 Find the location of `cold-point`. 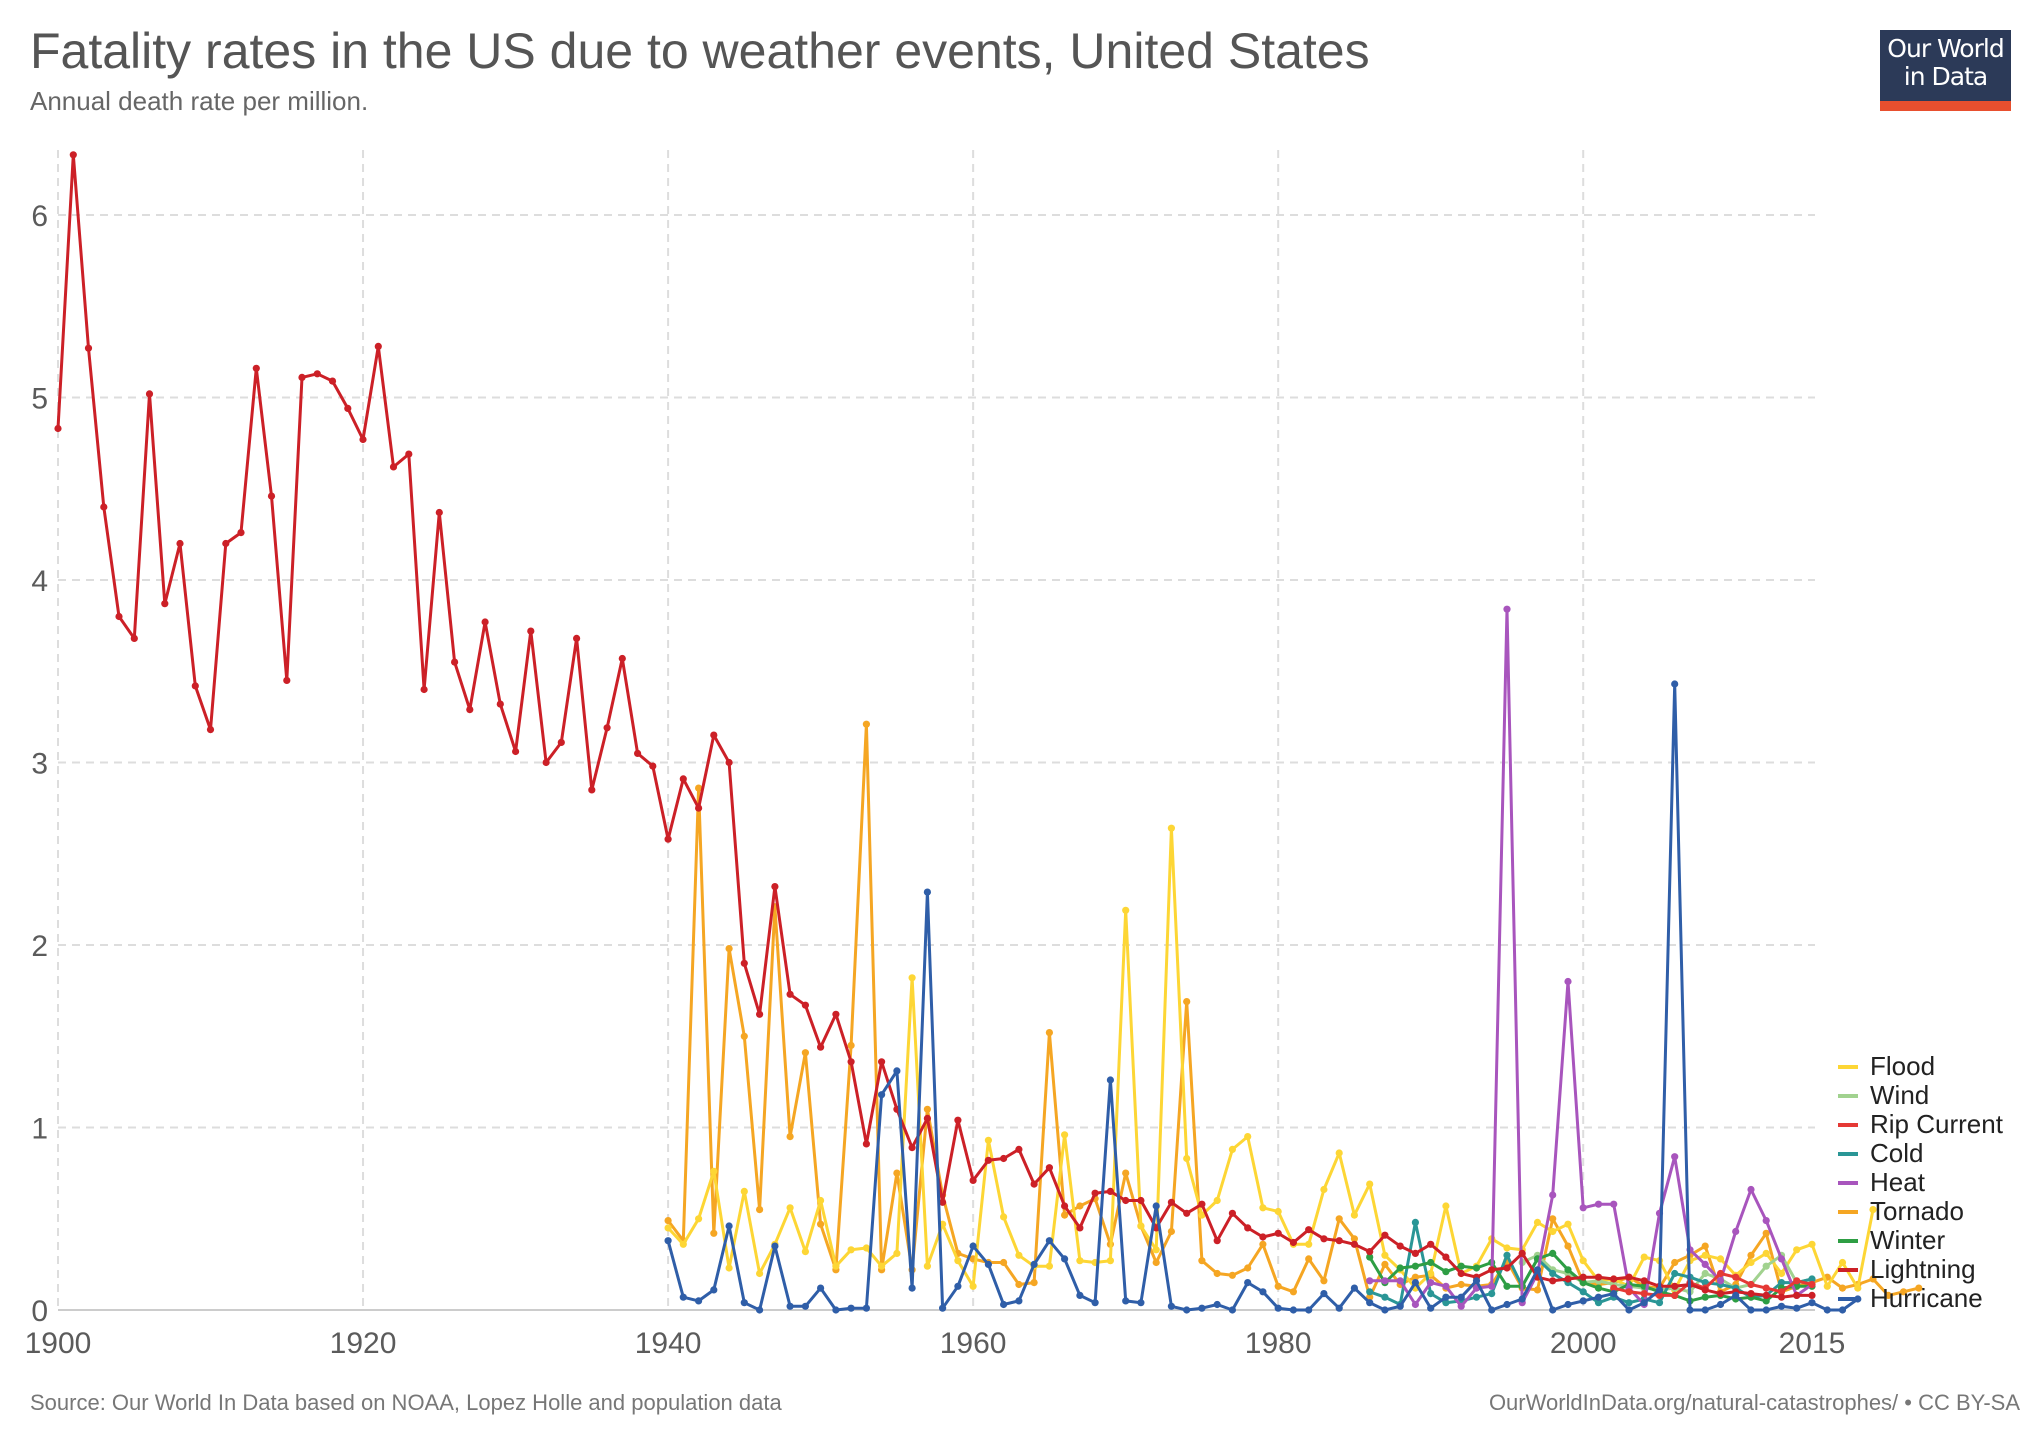

cold-point is located at coordinates (1553, 1273).